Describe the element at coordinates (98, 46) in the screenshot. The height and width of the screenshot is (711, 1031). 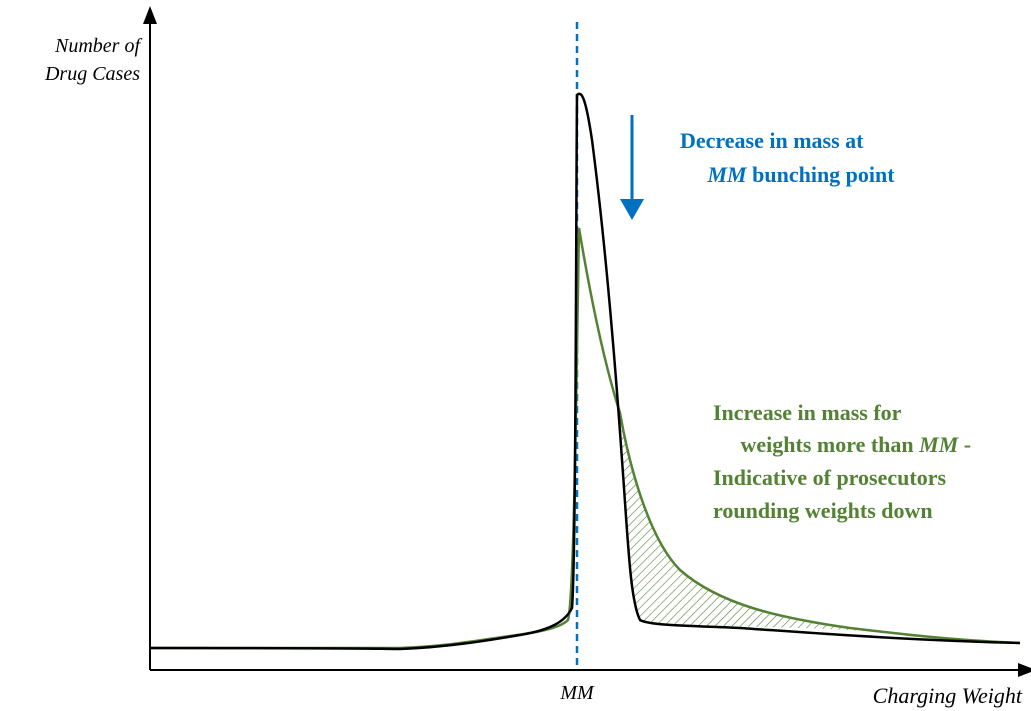
I see `y-axis-label-line1: Number of` at that location.